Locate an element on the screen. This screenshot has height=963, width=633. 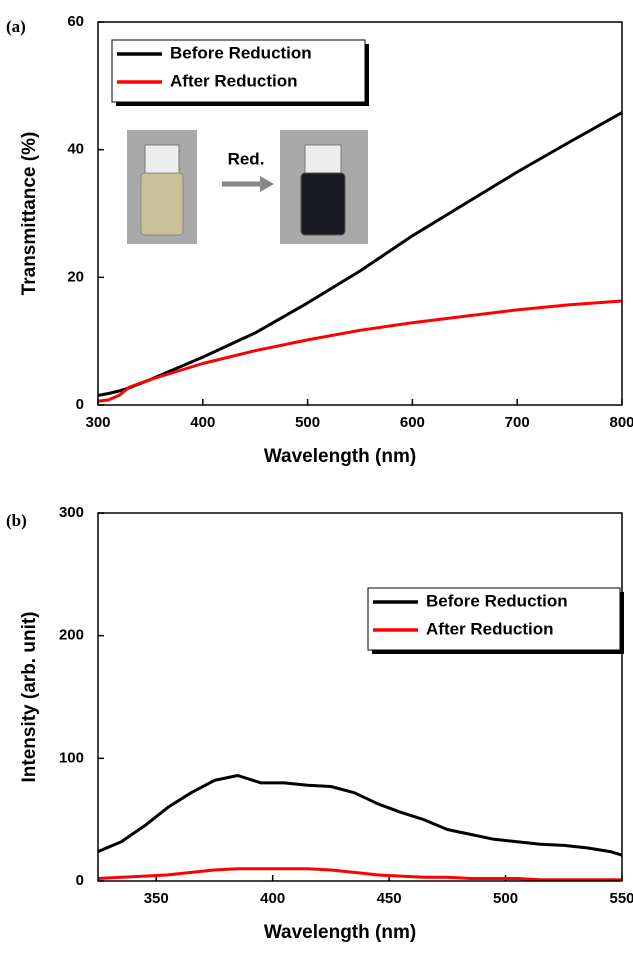
y-tick-label: 200 is located at coordinates (71, 635).